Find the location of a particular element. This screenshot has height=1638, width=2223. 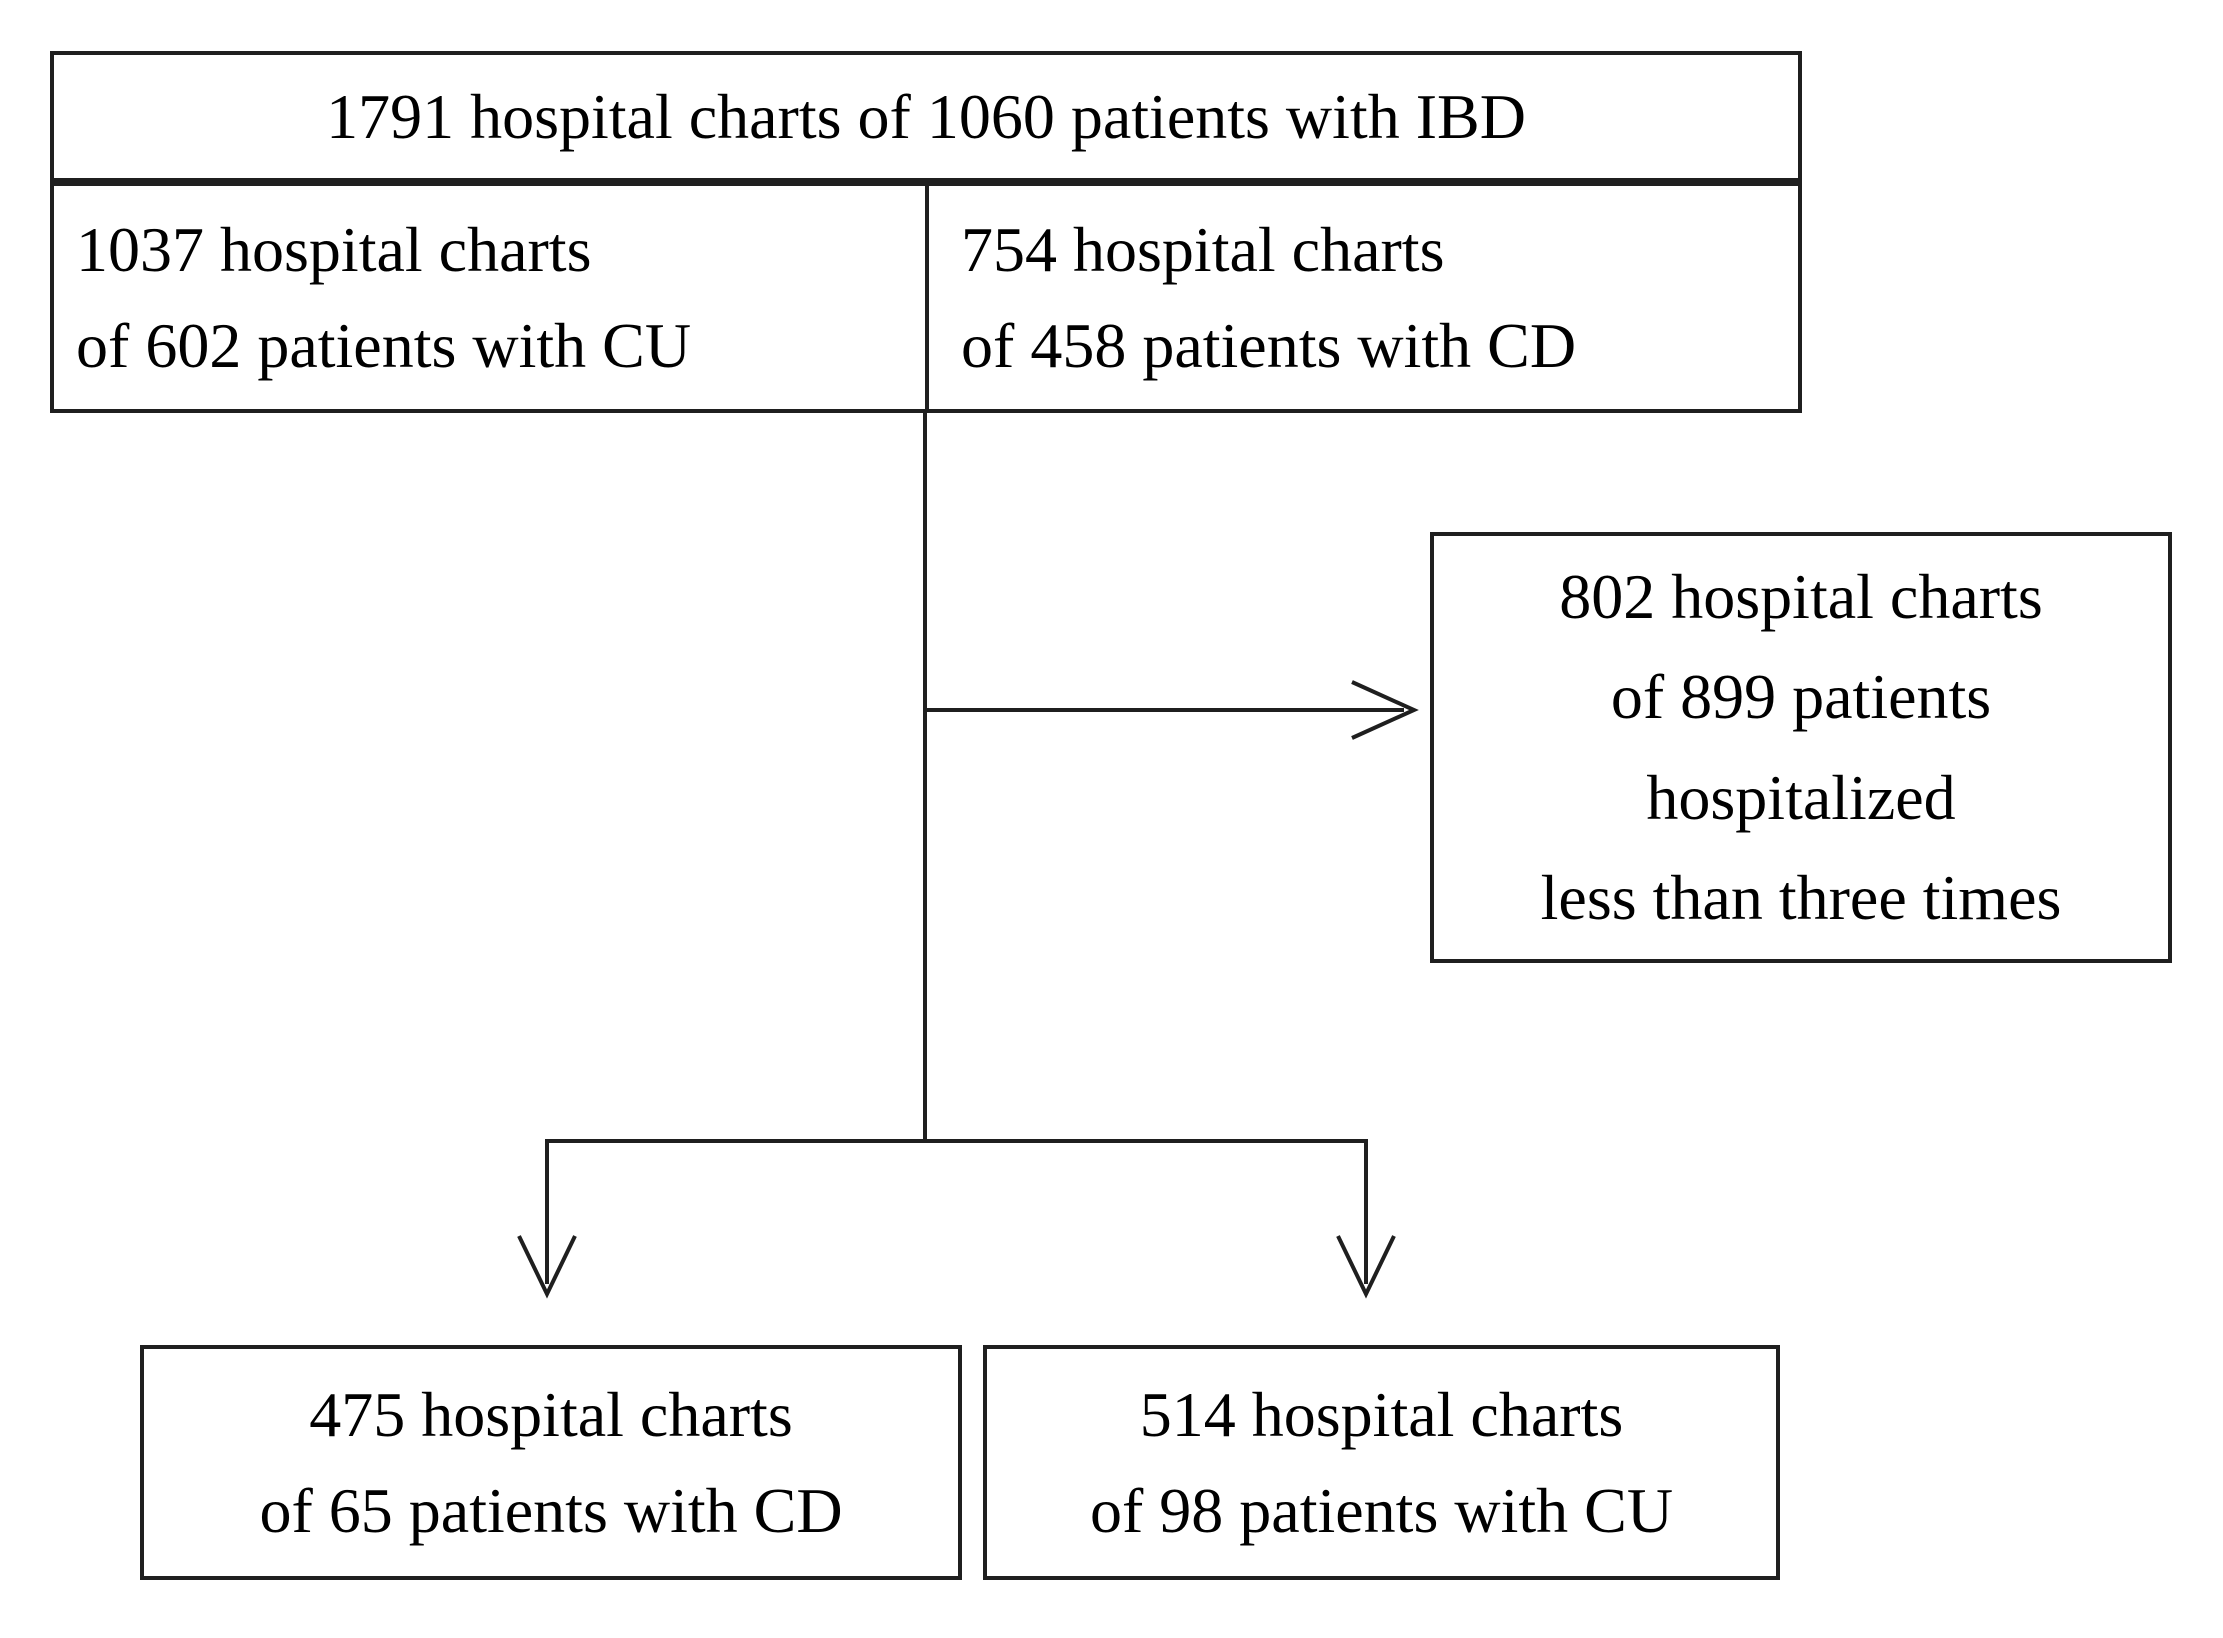

node-excluded-line2: of 899 patients is located at coordinates (1801, 697).